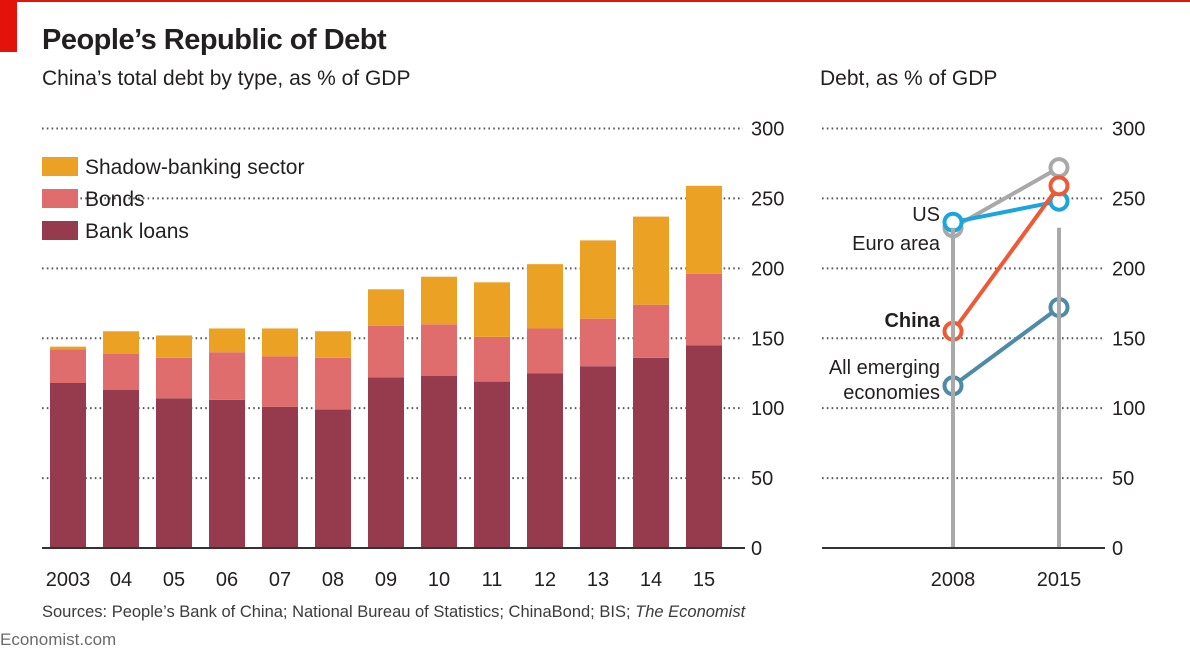 The height and width of the screenshot is (660, 1190). What do you see at coordinates (912, 321) in the screenshot?
I see `series-label: China` at bounding box center [912, 321].